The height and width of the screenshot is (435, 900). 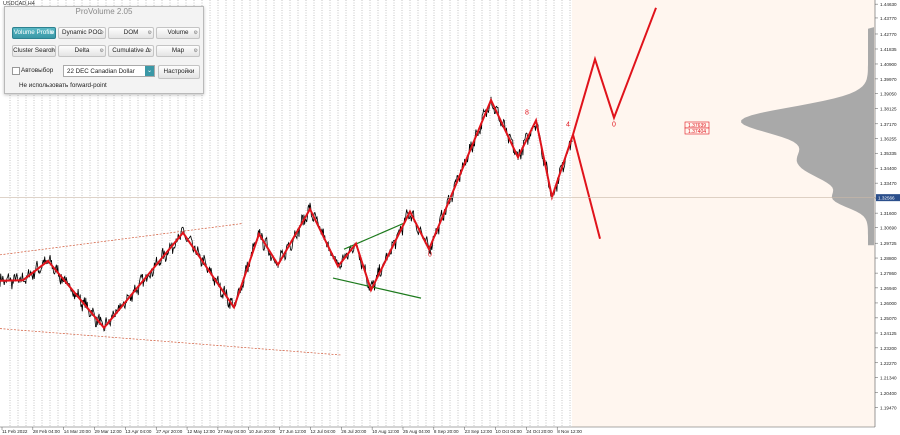 I want to click on y-tick-label: 1.22270, so click(x=888, y=363).